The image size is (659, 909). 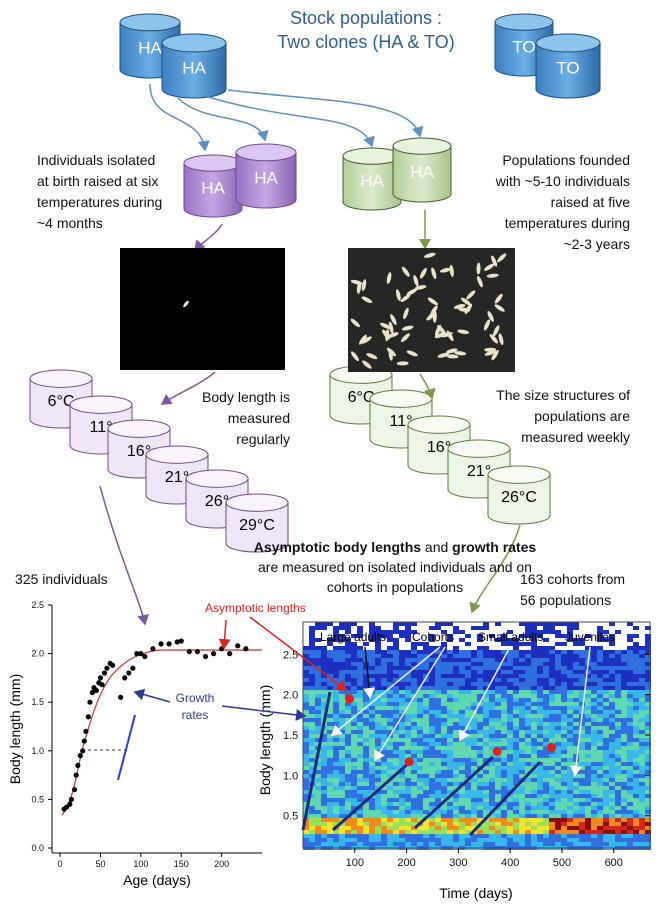 I want to click on cylinder-top, so click(x=401, y=398).